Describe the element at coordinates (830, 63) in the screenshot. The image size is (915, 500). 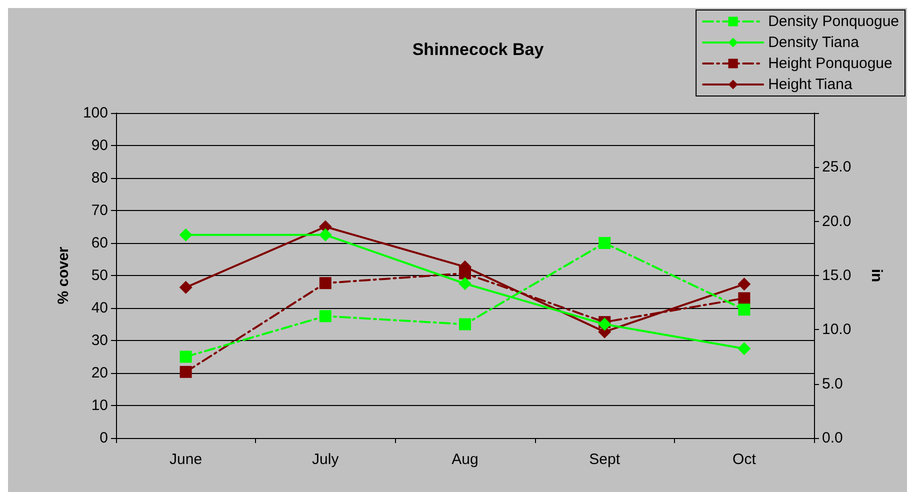
I see `legend-label: Height Ponquogue` at that location.